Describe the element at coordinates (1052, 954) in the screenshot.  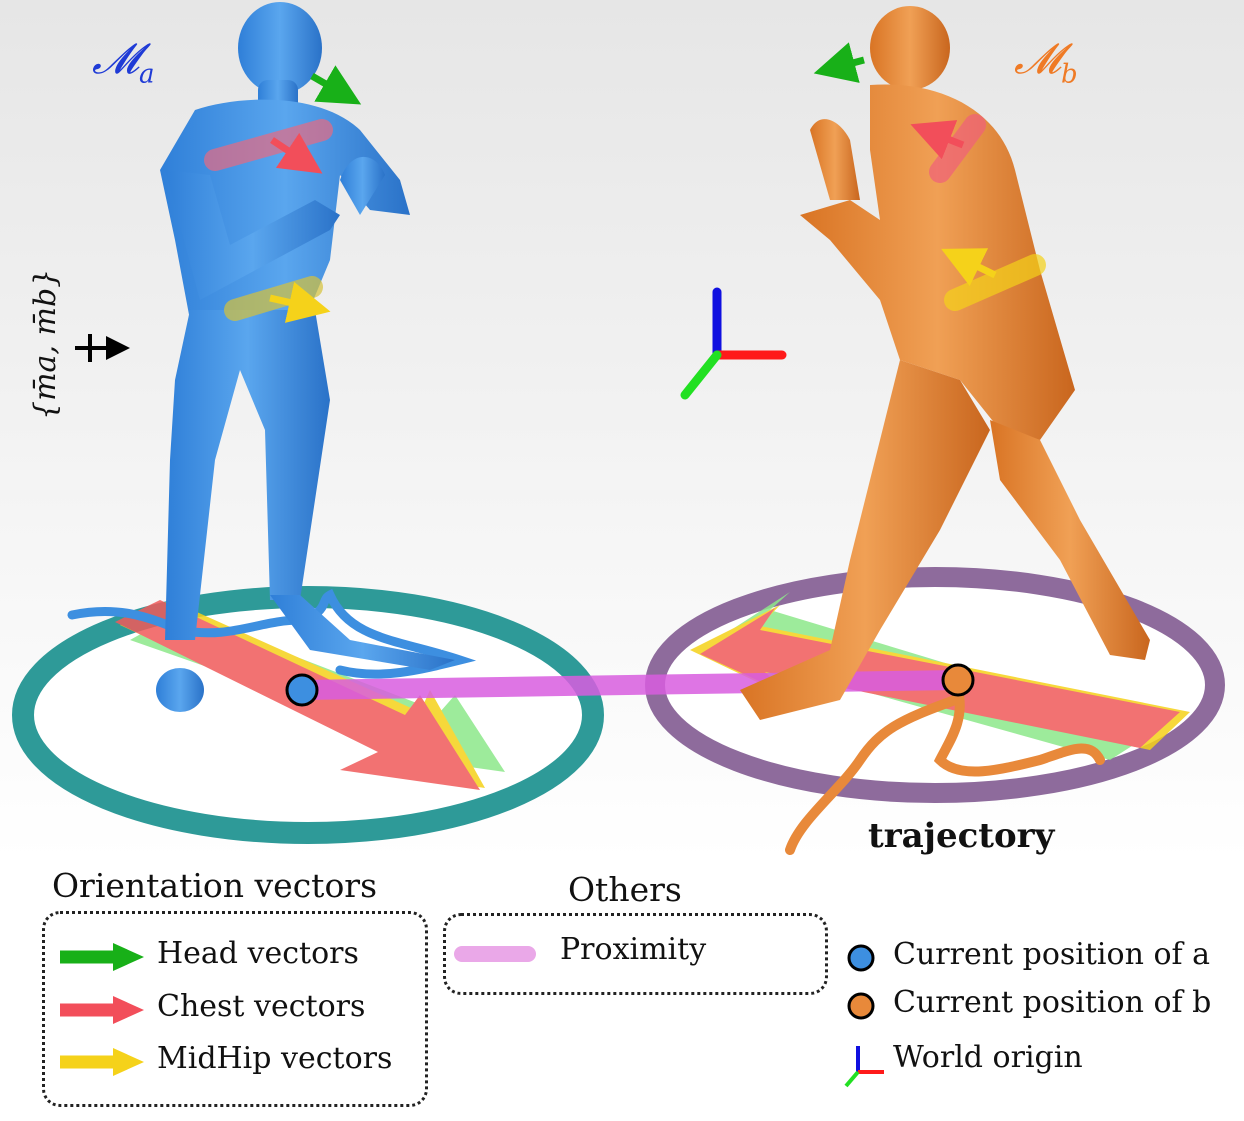
I see `position-a-legend-label: Current position of a` at that location.